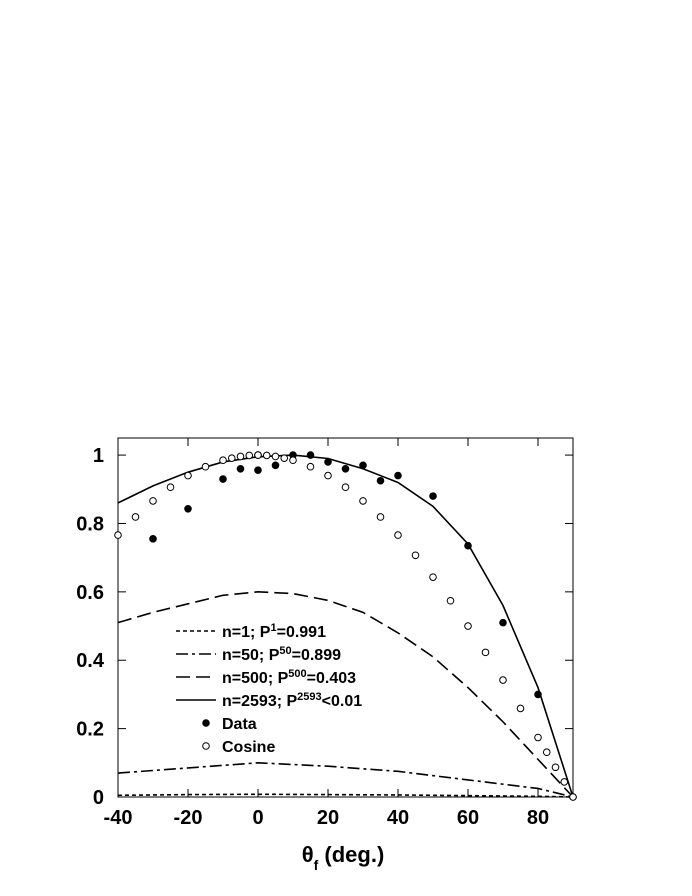 The image size is (692, 896). I want to click on legend-label-part: =0.899, so click(316, 655).